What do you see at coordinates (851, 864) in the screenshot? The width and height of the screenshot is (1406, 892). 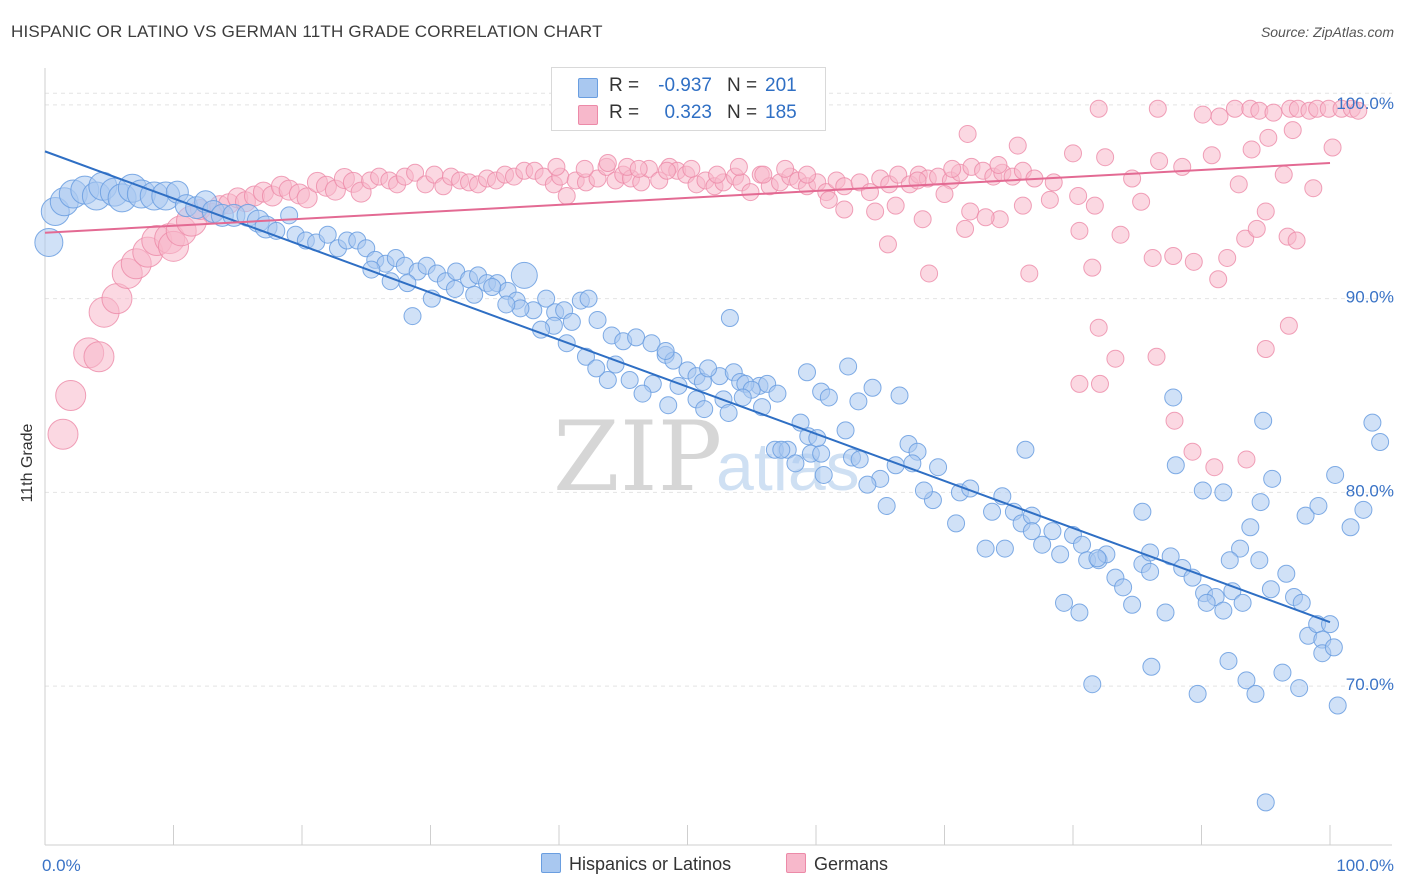 I see `bottom-legend-label-germans: Germans` at bounding box center [851, 864].